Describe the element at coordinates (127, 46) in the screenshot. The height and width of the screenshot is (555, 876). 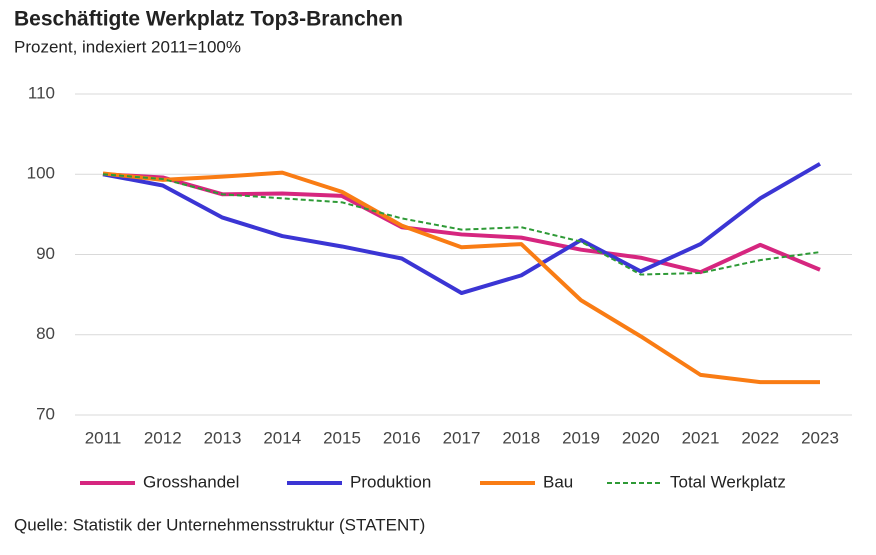
I see `chart-subtitle: Prozent, indexiert 2011=100%` at that location.